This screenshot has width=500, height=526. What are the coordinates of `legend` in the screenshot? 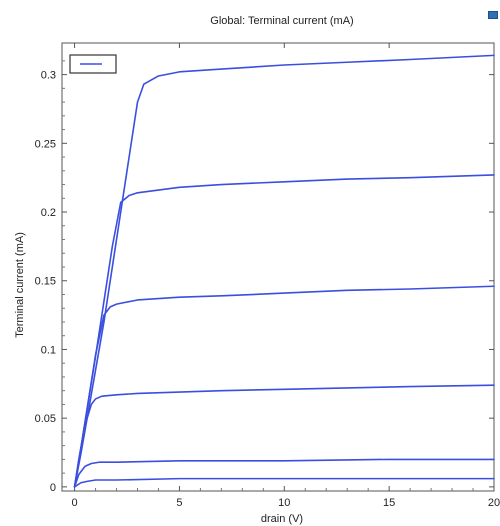 It's located at (93, 64).